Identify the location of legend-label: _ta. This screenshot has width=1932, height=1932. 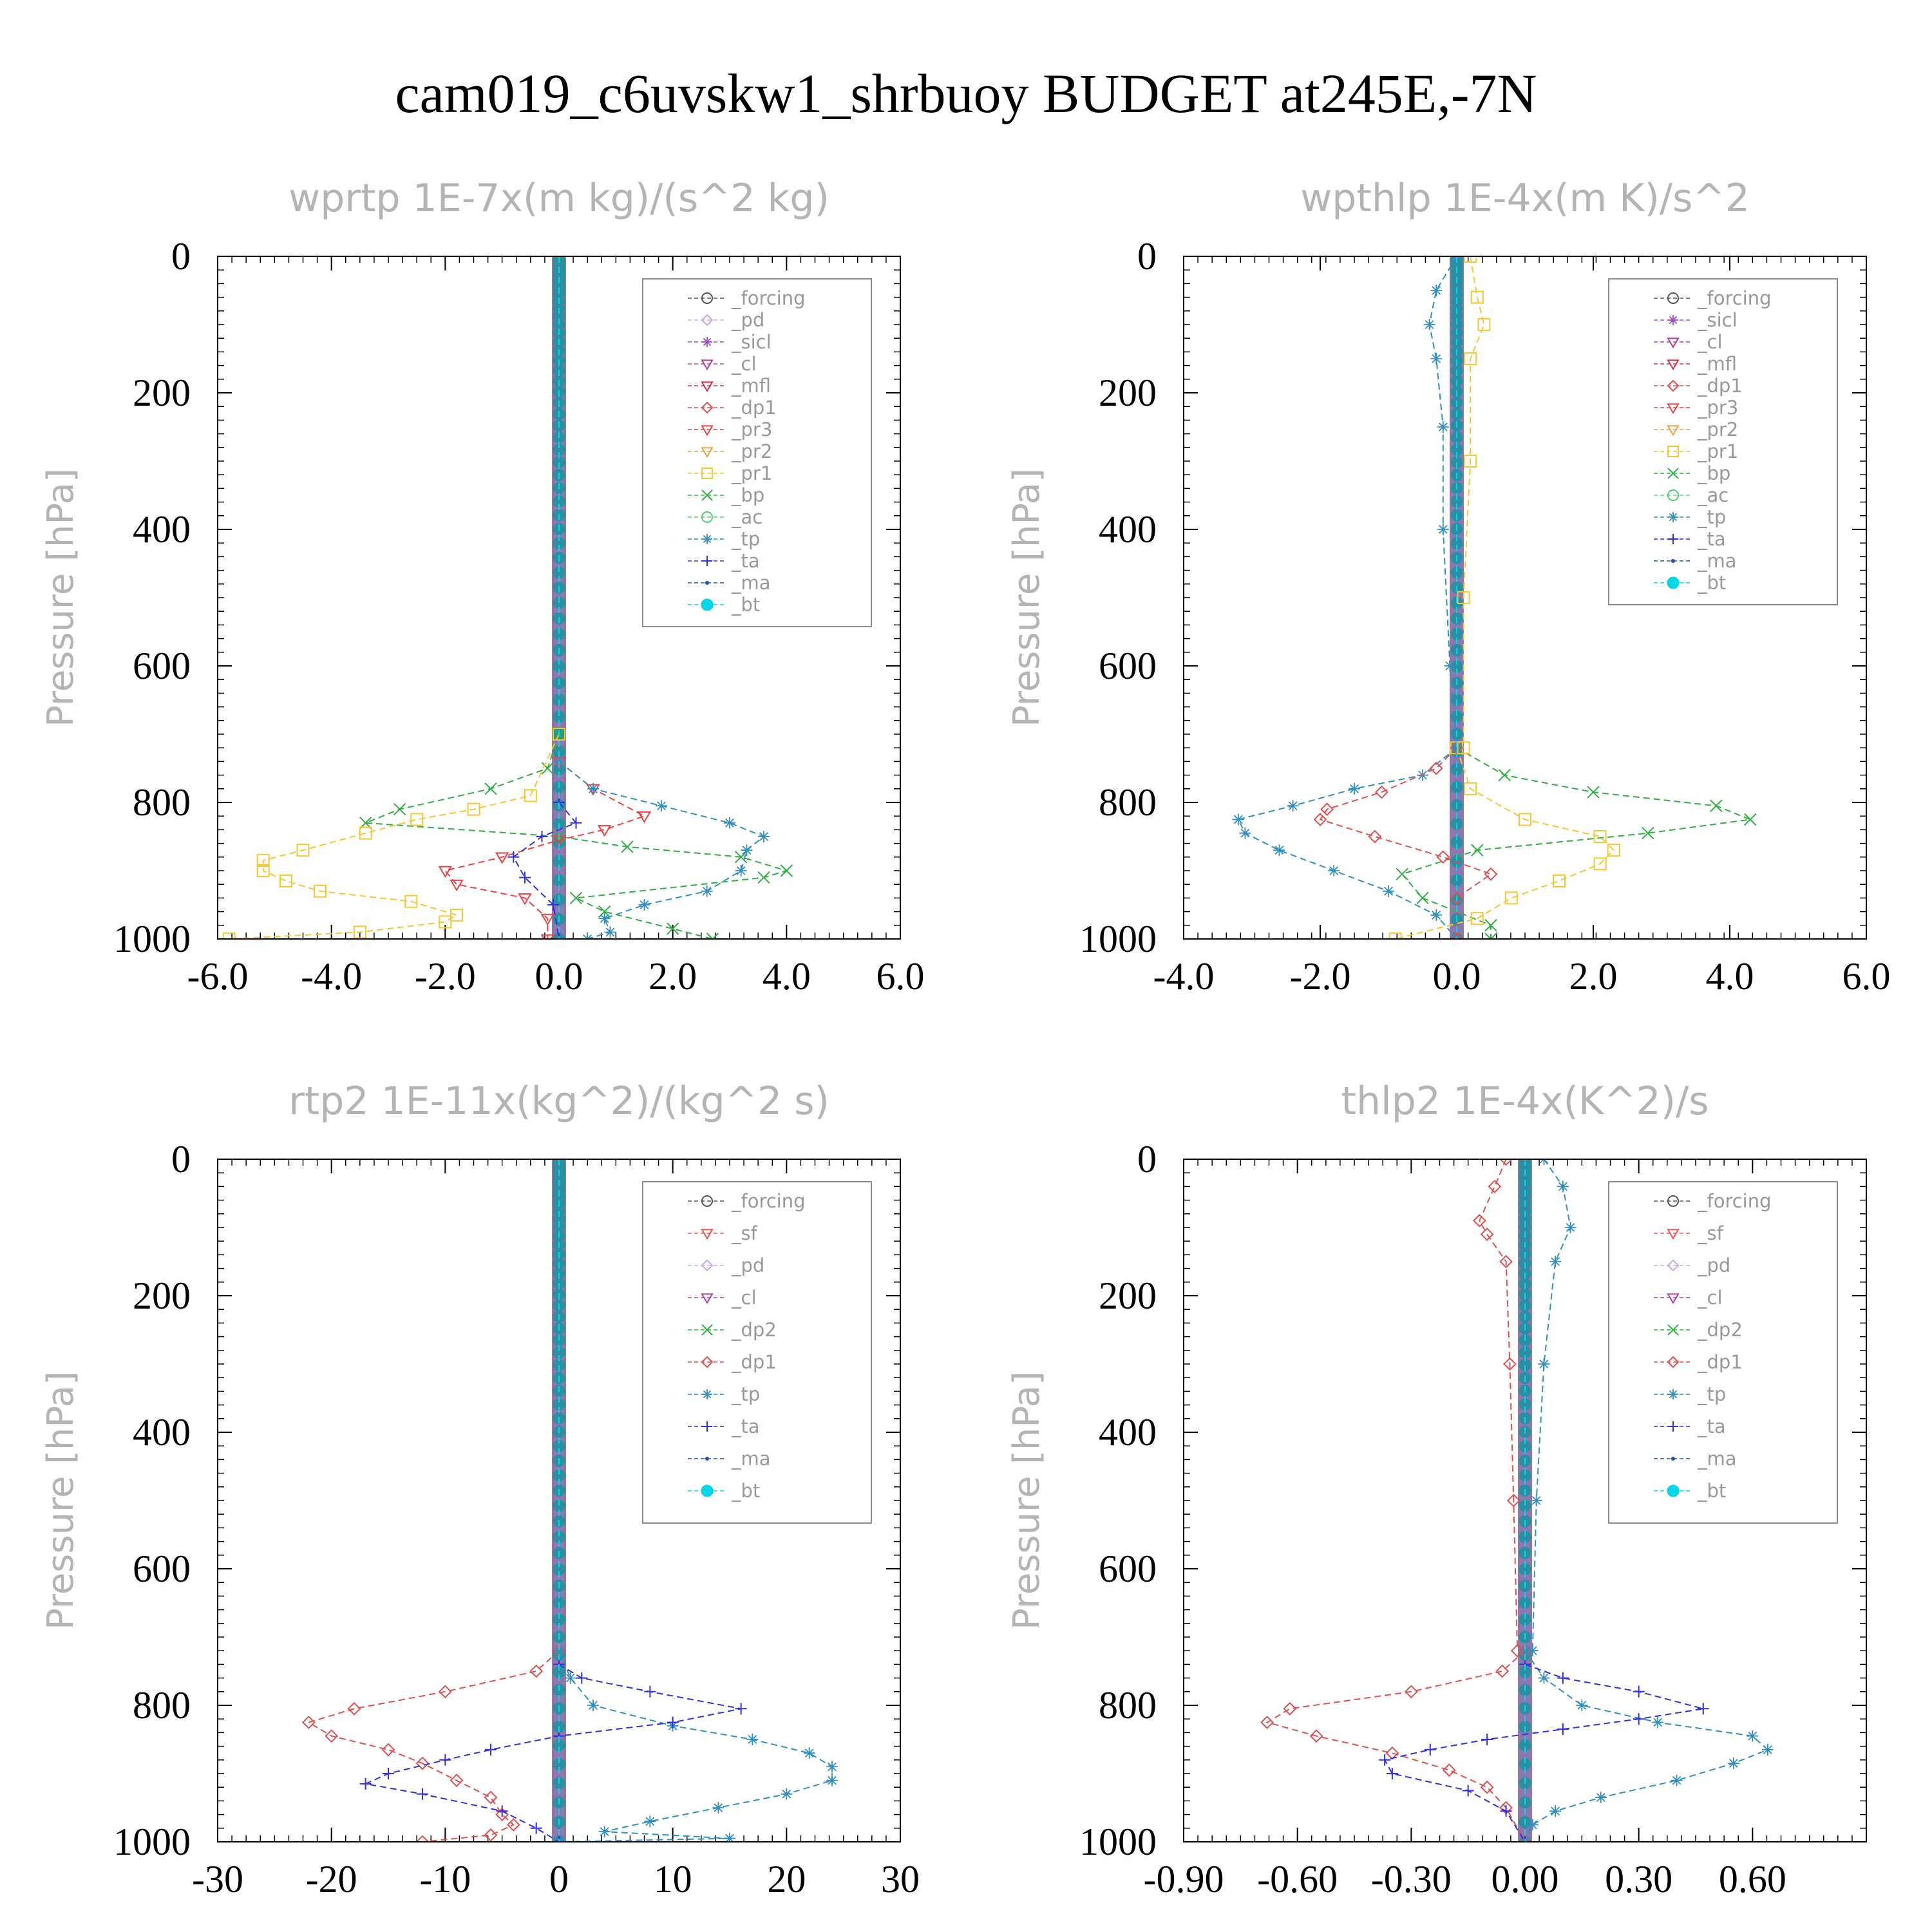
(746, 561).